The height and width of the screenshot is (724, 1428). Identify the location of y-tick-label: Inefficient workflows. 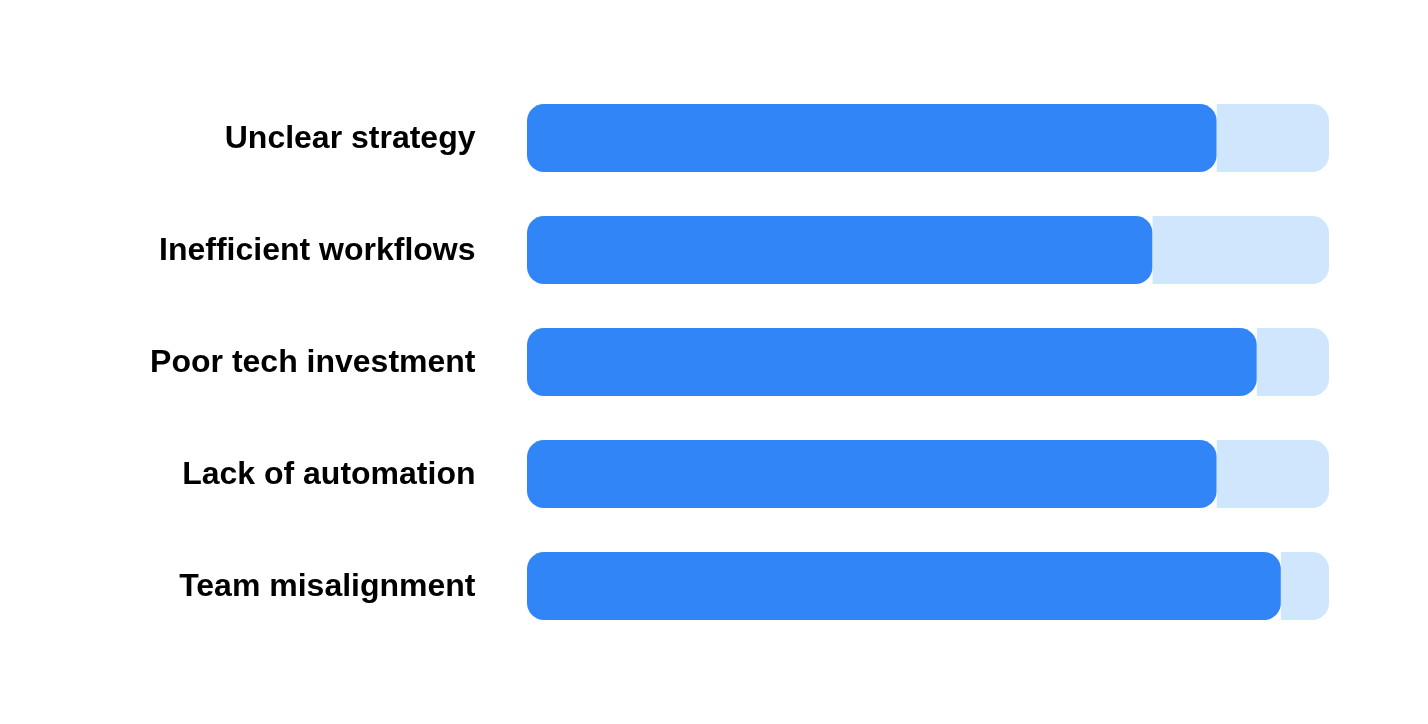
(317, 248).